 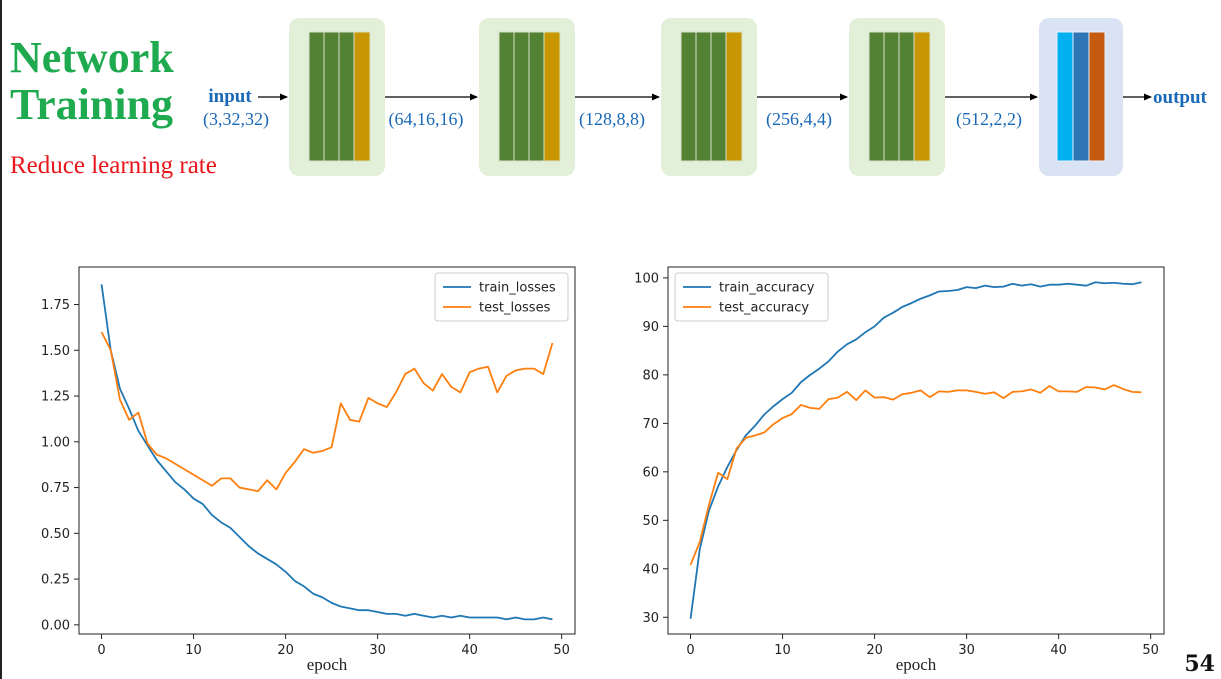 I want to click on y-tick-label: 0.25, so click(x=55, y=580).